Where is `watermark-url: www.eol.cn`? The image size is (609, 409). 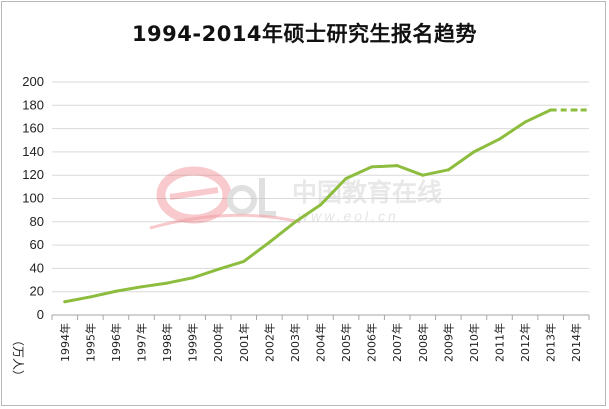 watermark-url: www.eol.cn is located at coordinates (348, 216).